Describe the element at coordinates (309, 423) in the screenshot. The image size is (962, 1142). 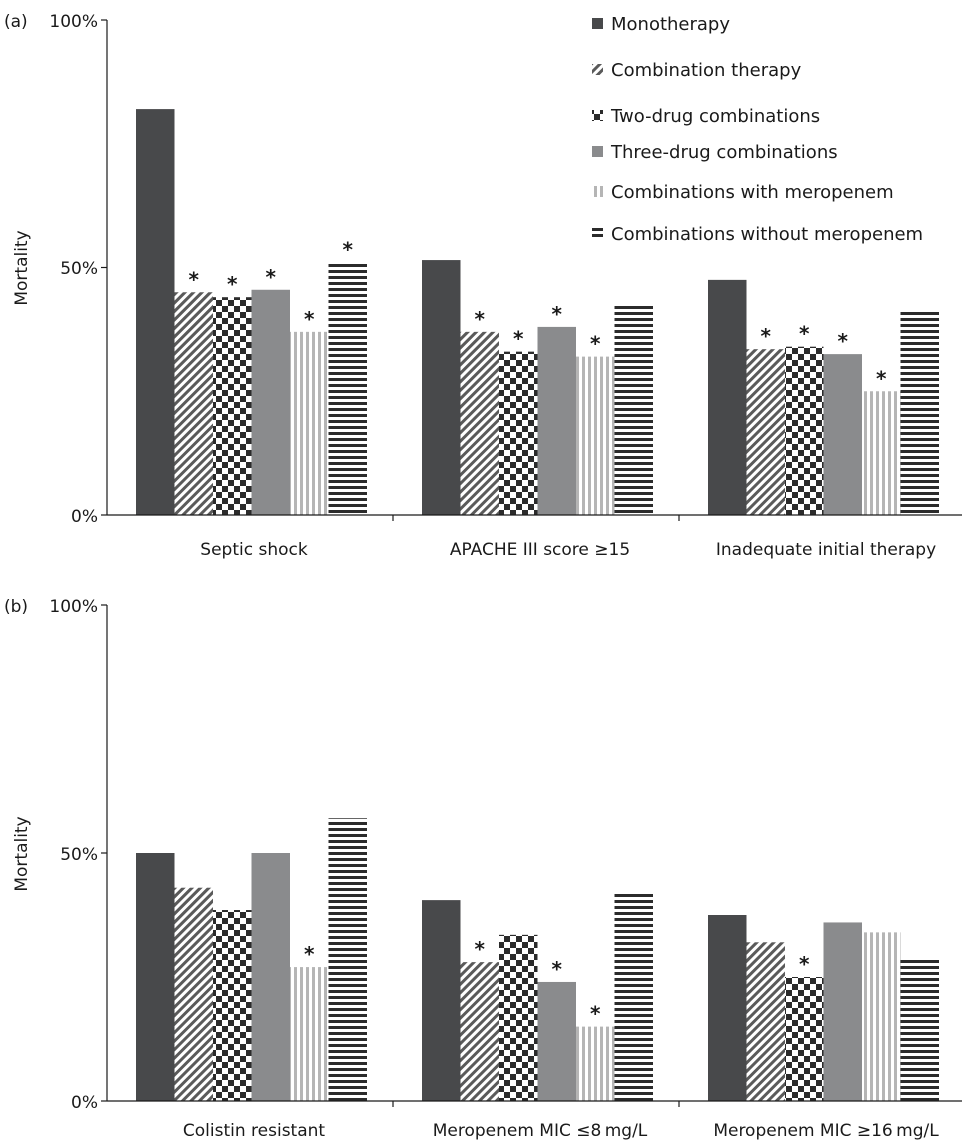
I see `bar-combinations-with-meropenem-septic-shock` at that location.